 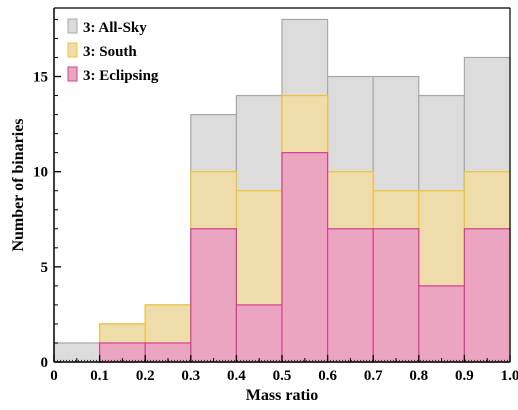 What do you see at coordinates (236, 376) in the screenshot?
I see `x-tick-label-4: 0.4` at bounding box center [236, 376].